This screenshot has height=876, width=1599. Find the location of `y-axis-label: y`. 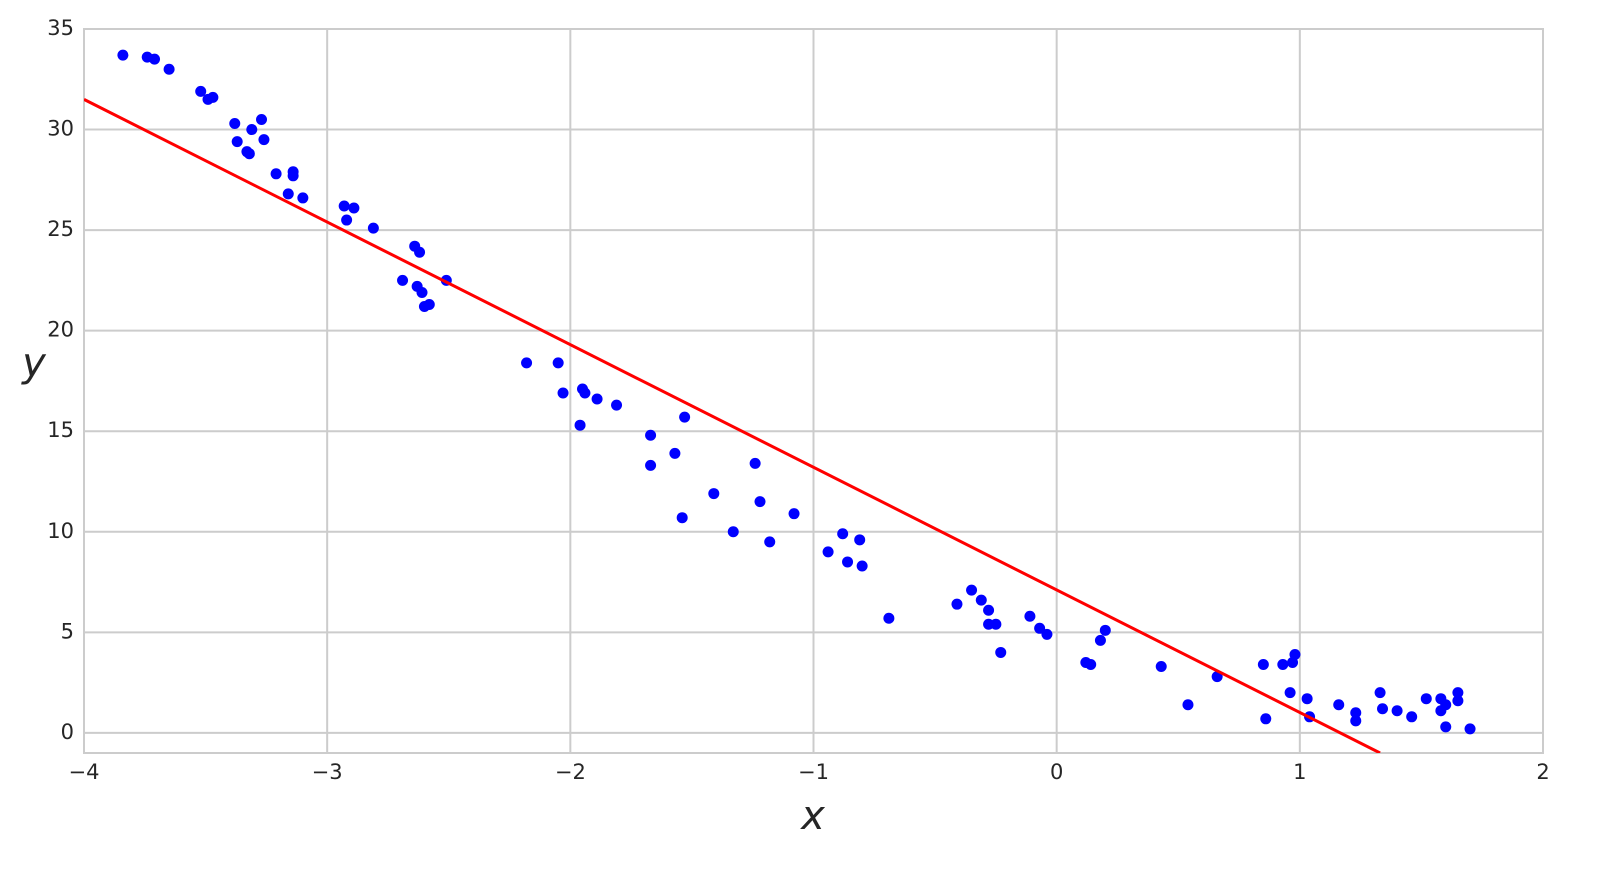

y-axis-label: y is located at coordinates (34, 363).